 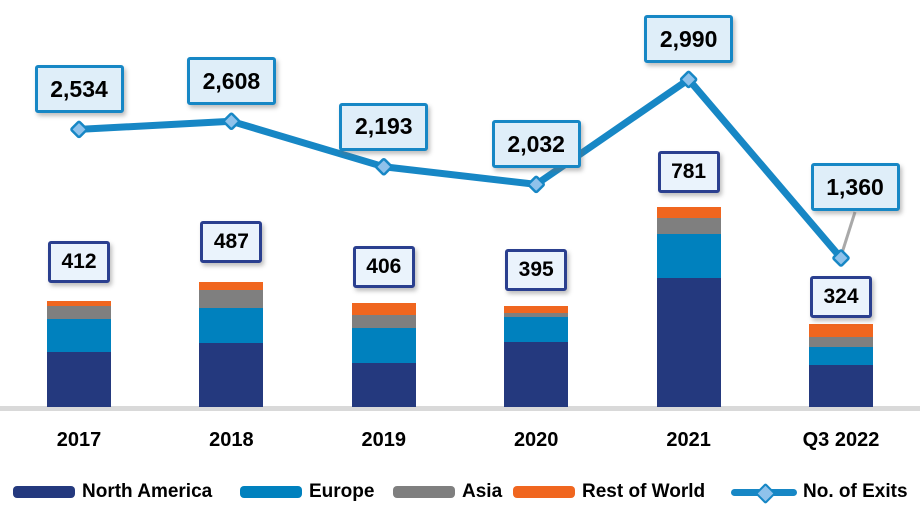 What do you see at coordinates (231, 242) in the screenshot?
I see `bar-total-label: 487` at bounding box center [231, 242].